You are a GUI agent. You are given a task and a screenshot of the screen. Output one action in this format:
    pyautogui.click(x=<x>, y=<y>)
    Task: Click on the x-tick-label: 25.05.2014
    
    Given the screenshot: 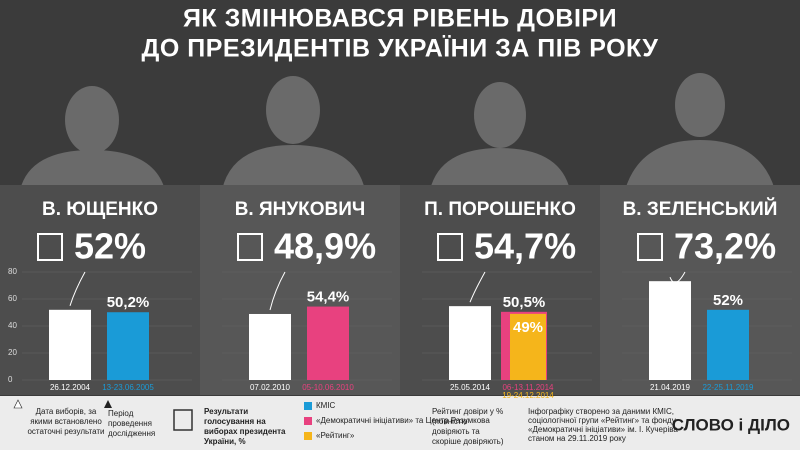 What is the action you would take?
    pyautogui.click(x=470, y=387)
    